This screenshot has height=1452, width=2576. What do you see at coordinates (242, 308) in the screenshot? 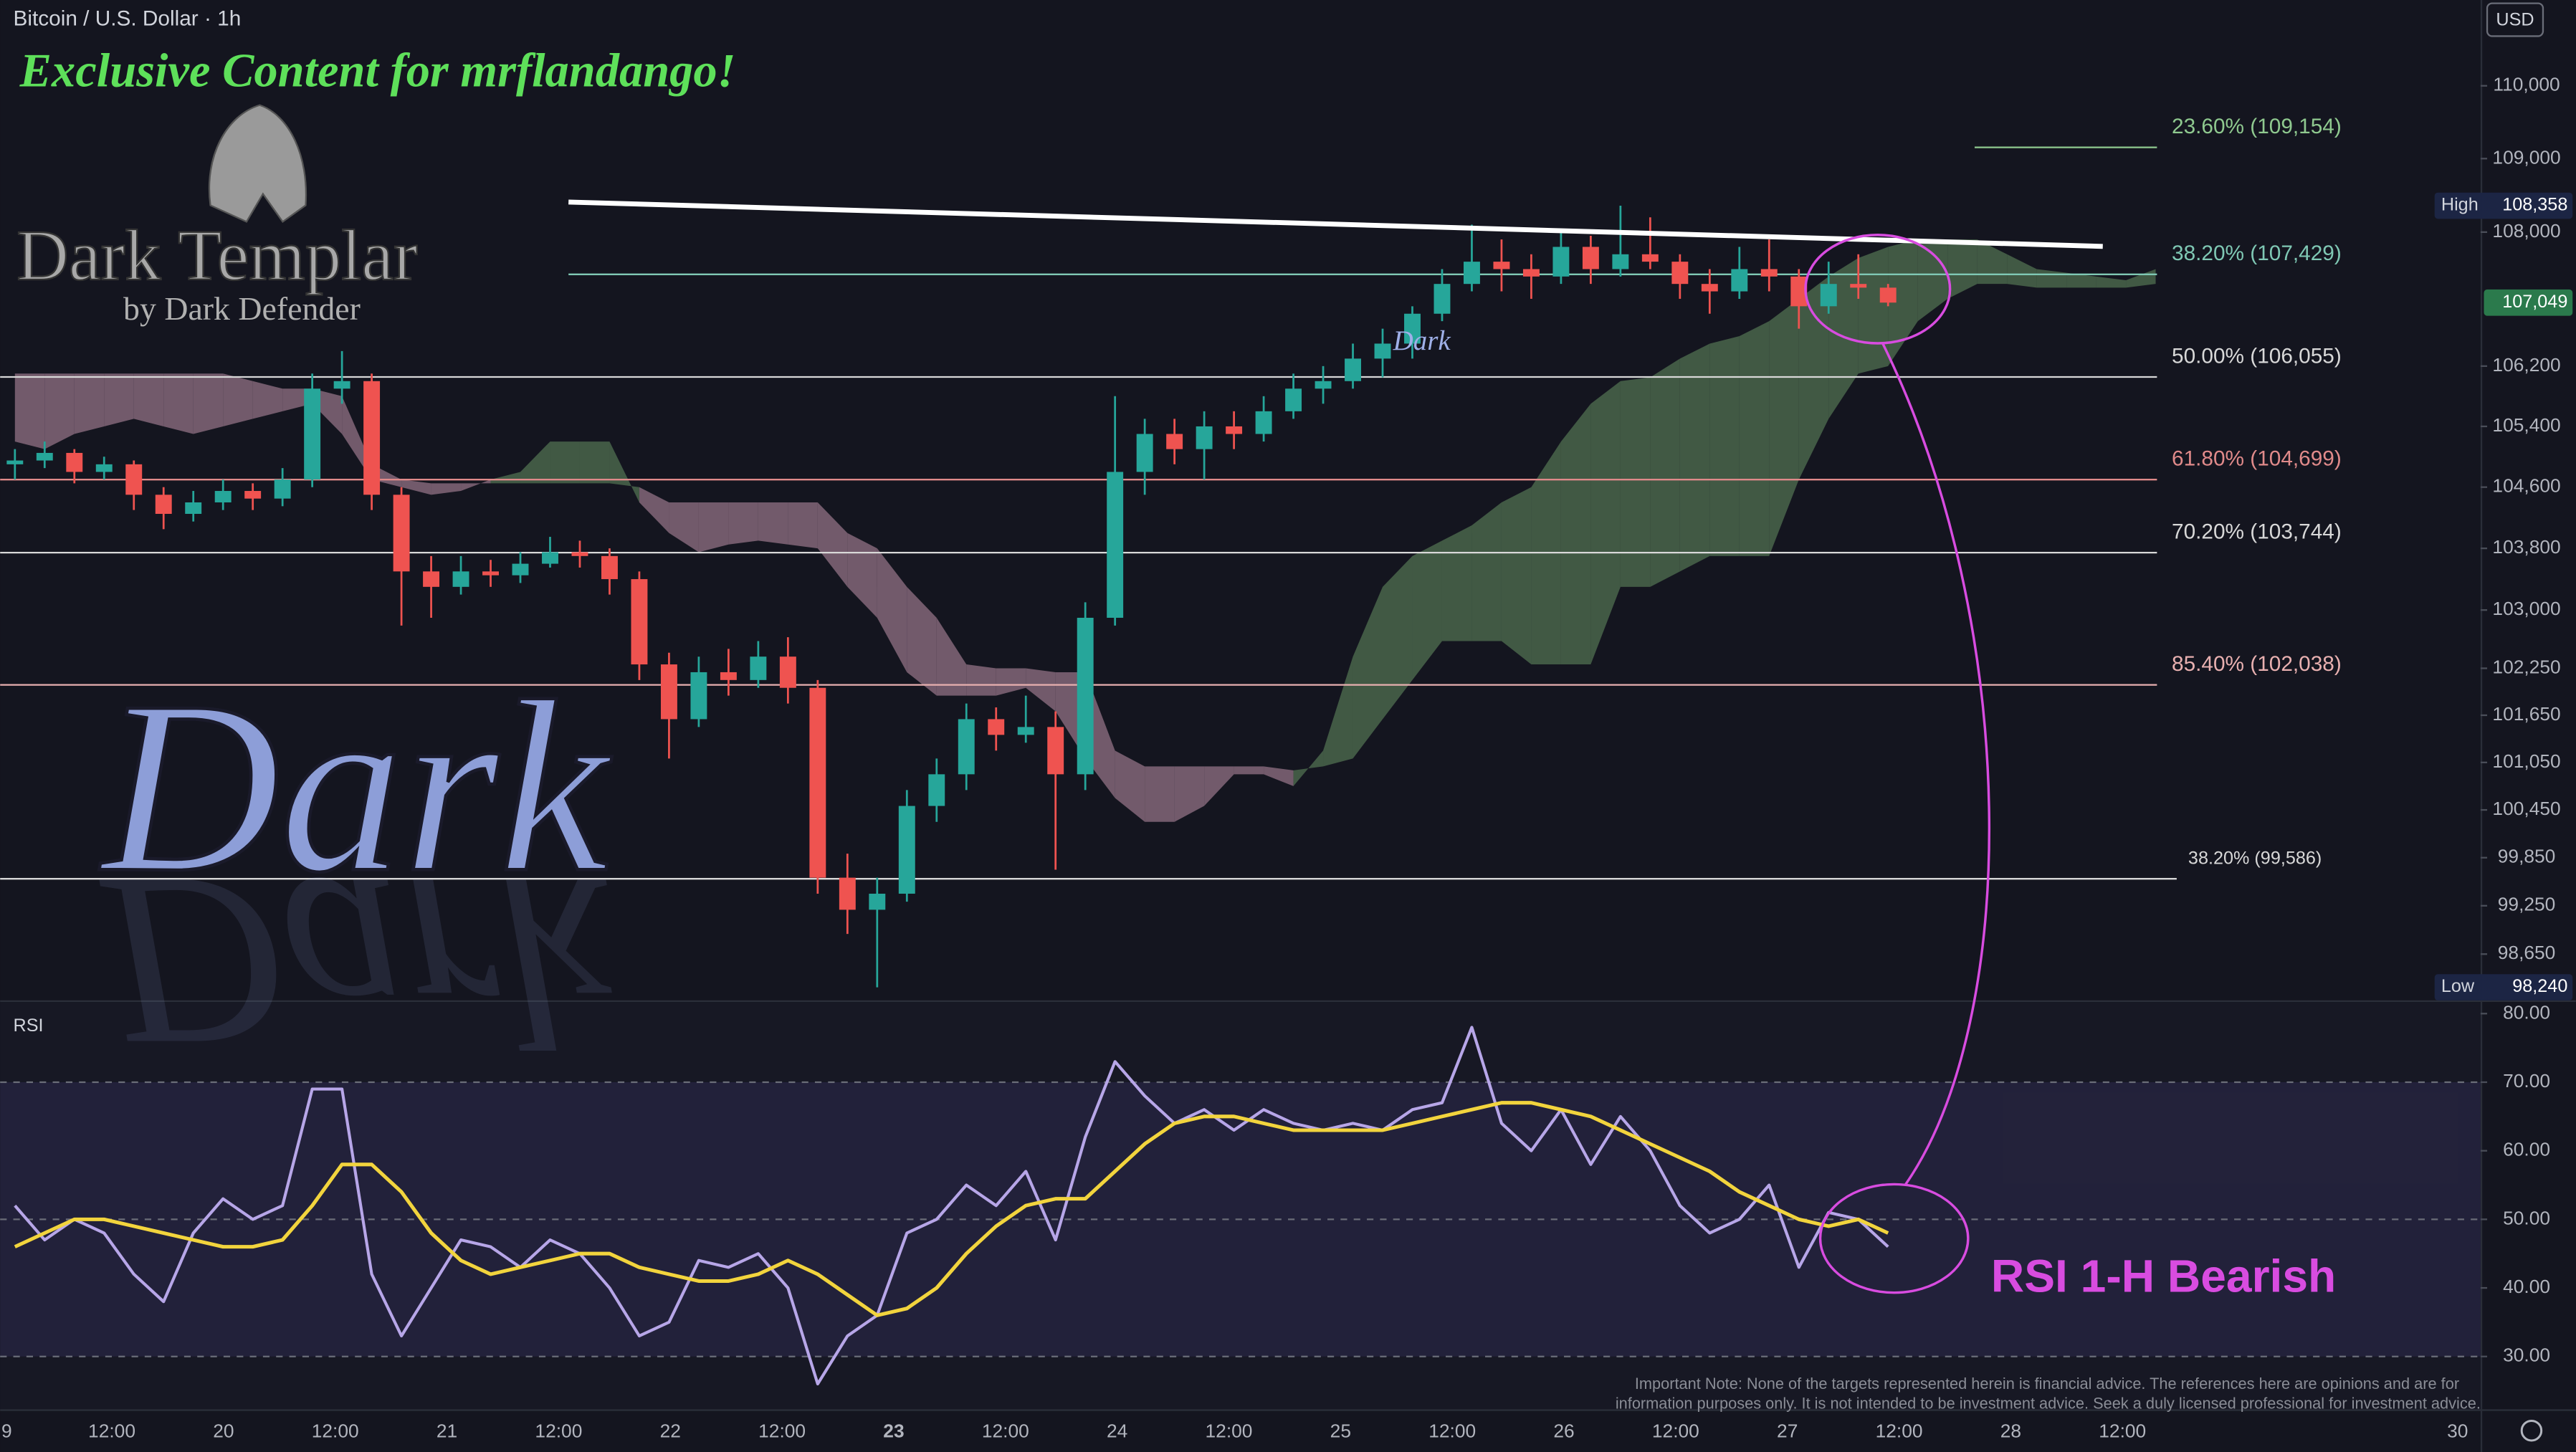
I see `logo-subtitle: by Dark Defender` at bounding box center [242, 308].